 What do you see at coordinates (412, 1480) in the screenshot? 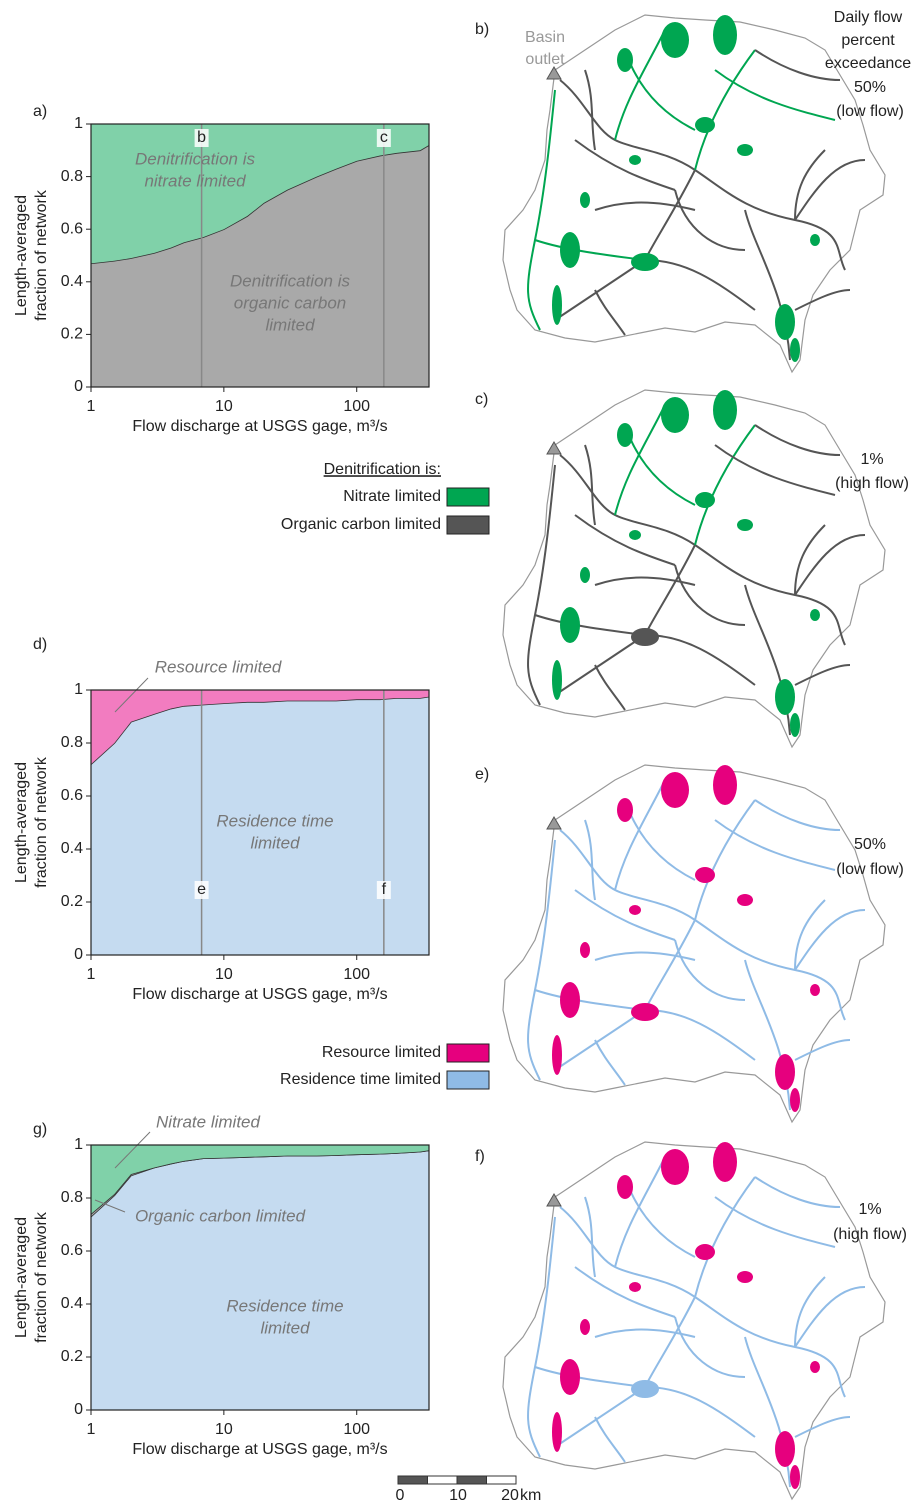
I see `scale-segment` at bounding box center [412, 1480].